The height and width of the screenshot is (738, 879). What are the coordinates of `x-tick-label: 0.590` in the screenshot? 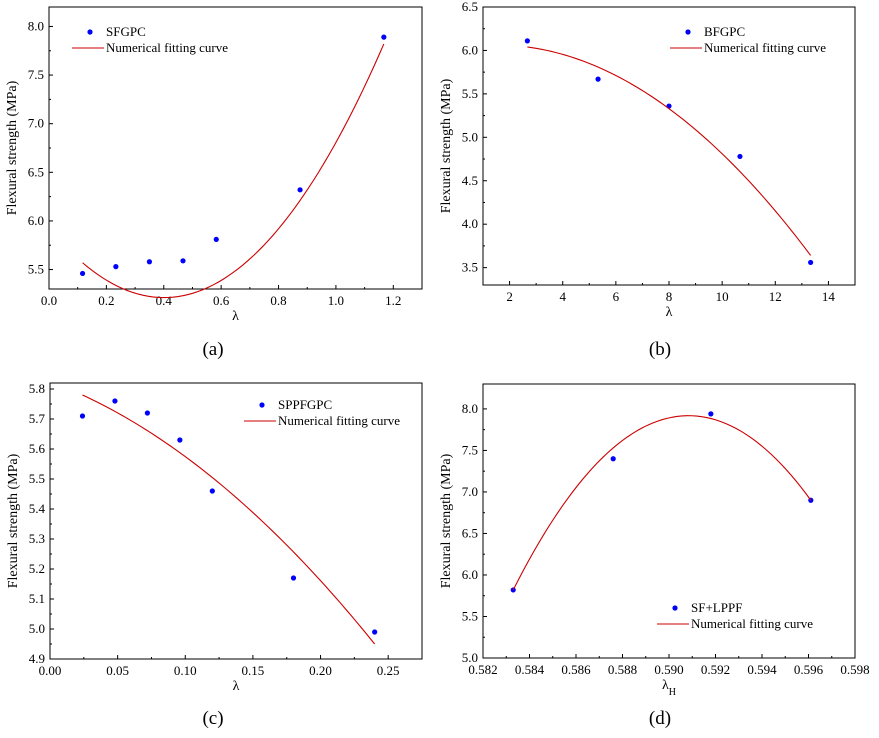 It's located at (668, 669).